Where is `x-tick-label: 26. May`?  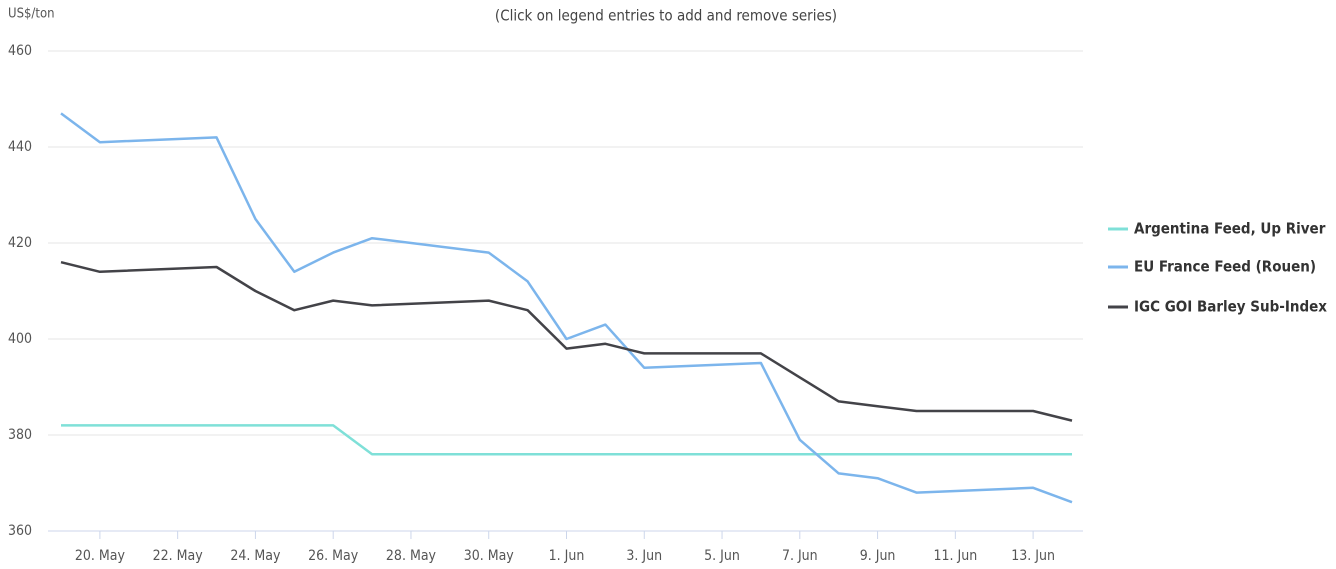
x-tick-label: 26. May is located at coordinates (333, 556).